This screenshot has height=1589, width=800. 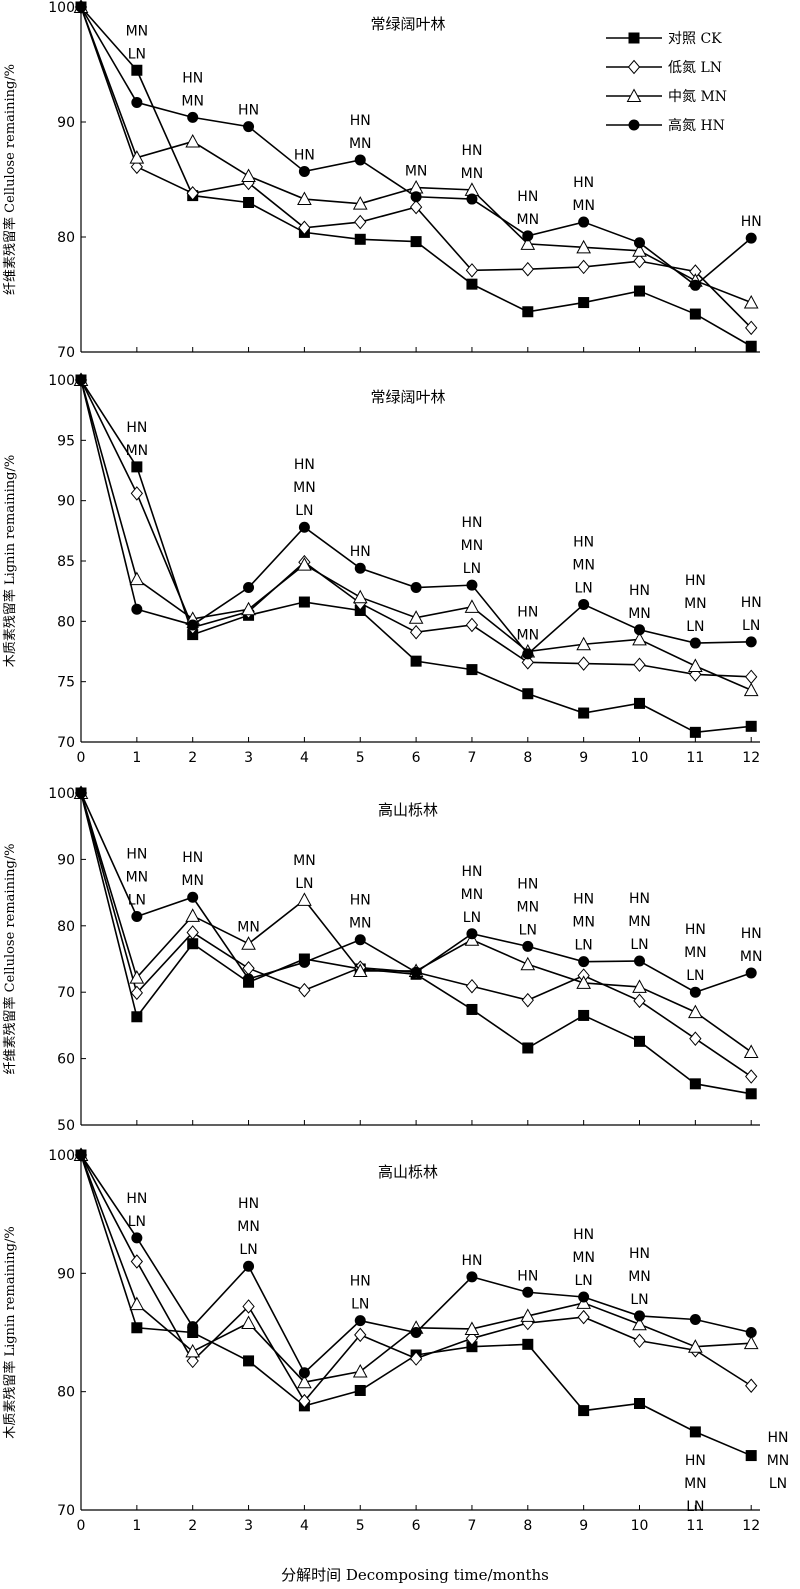 What do you see at coordinates (634, 67) in the screenshot?
I see `legend-diamond-icon` at bounding box center [634, 67].